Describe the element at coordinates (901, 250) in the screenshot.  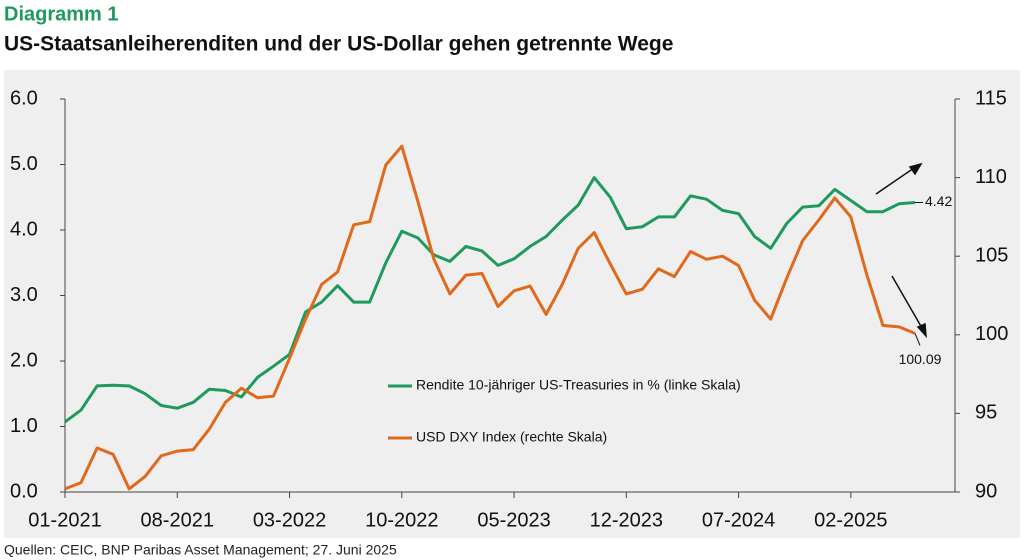
I see `annotation-arrows` at that location.